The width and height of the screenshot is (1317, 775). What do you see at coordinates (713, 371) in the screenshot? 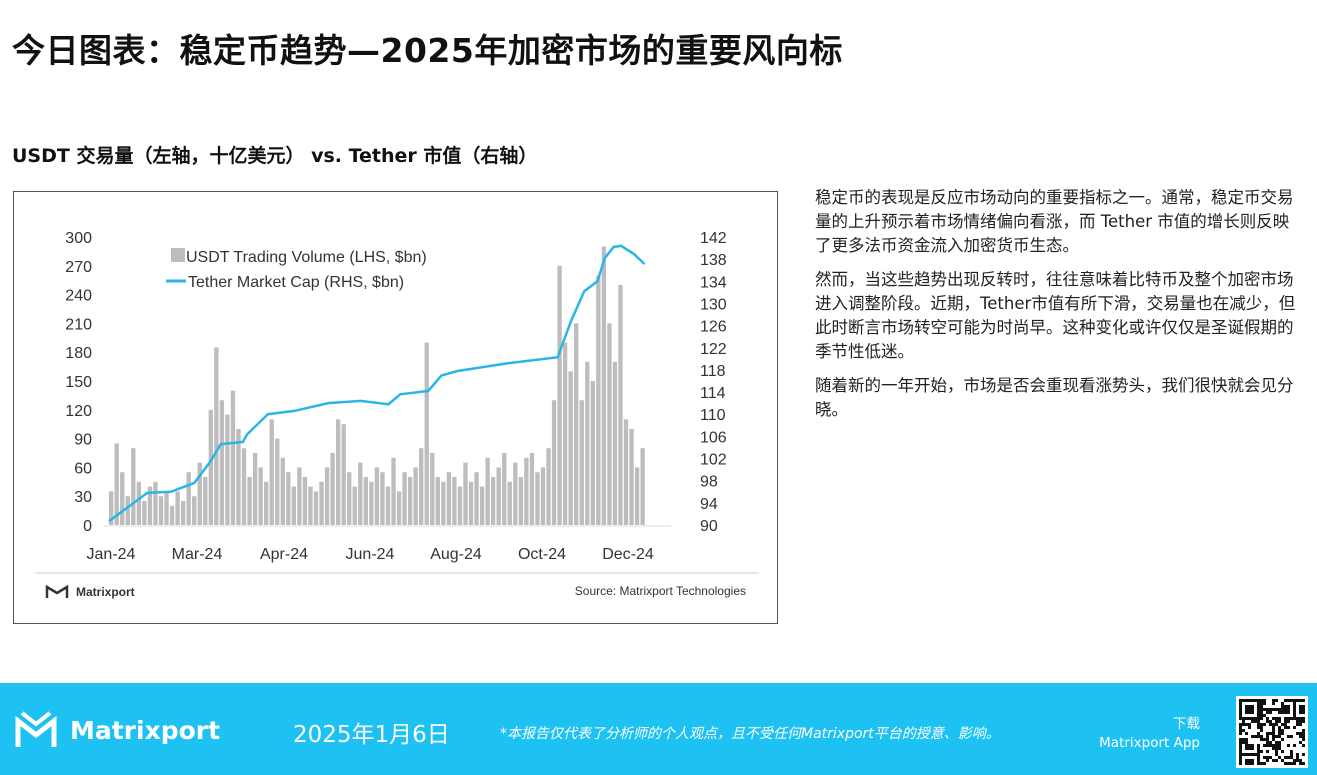
I see `y-right-tick-label: 118` at bounding box center [713, 371].